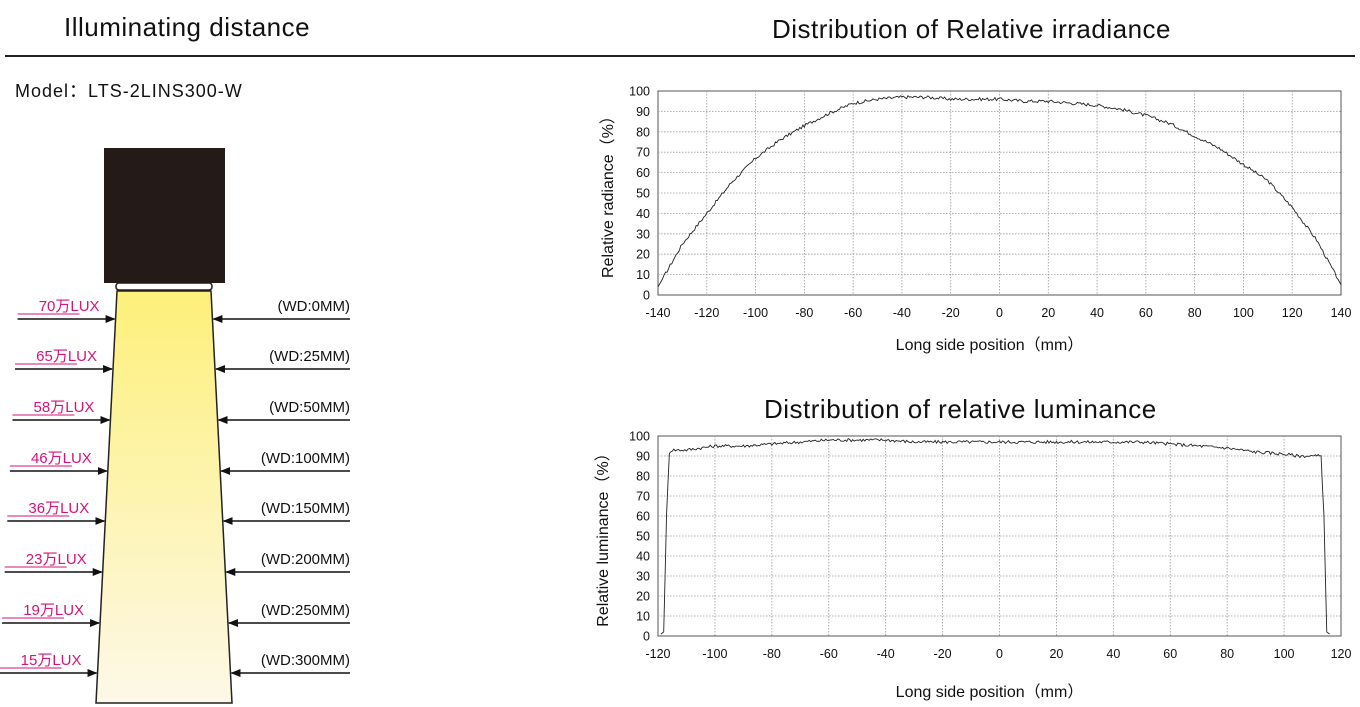 The height and width of the screenshot is (707, 1360). I want to click on lux-label: 70万LUX, so click(69, 306).